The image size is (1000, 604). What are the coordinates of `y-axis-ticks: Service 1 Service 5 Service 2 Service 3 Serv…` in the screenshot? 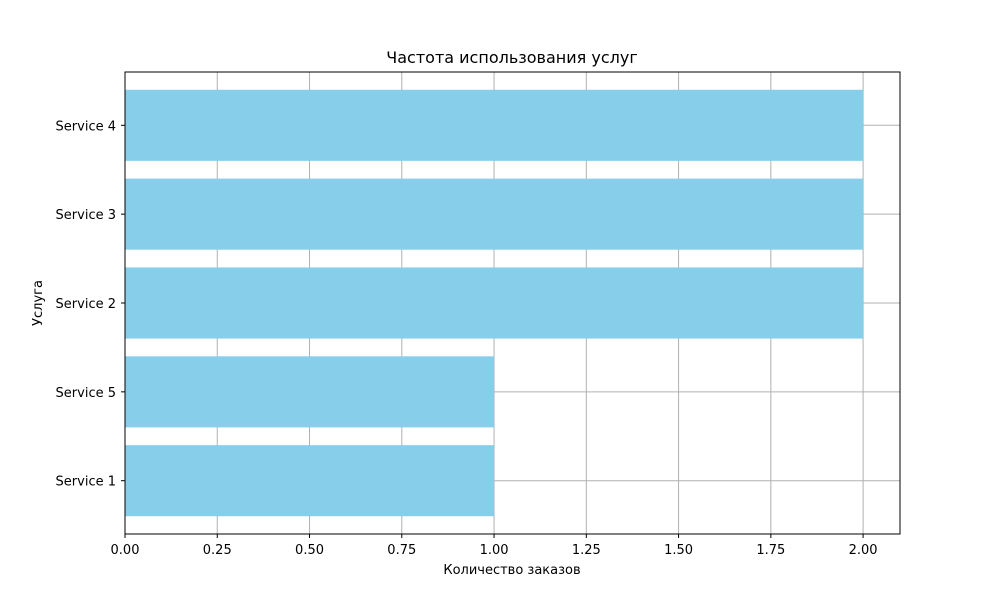 It's located at (90, 304).